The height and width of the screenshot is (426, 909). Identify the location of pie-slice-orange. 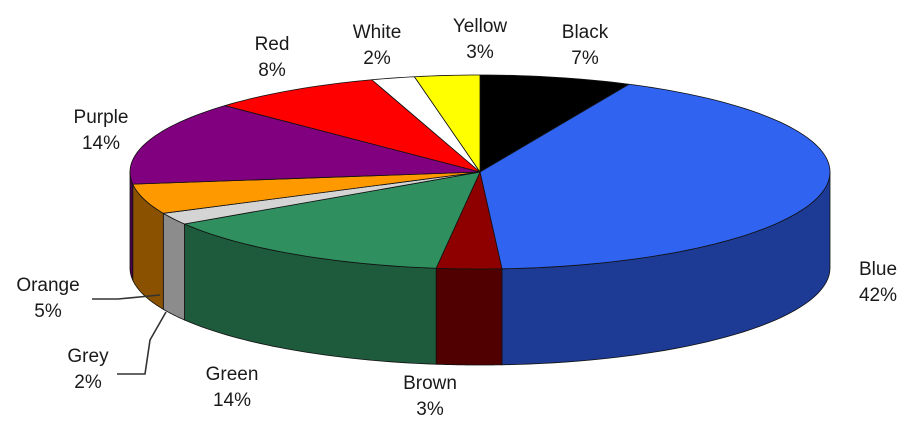
(306, 192).